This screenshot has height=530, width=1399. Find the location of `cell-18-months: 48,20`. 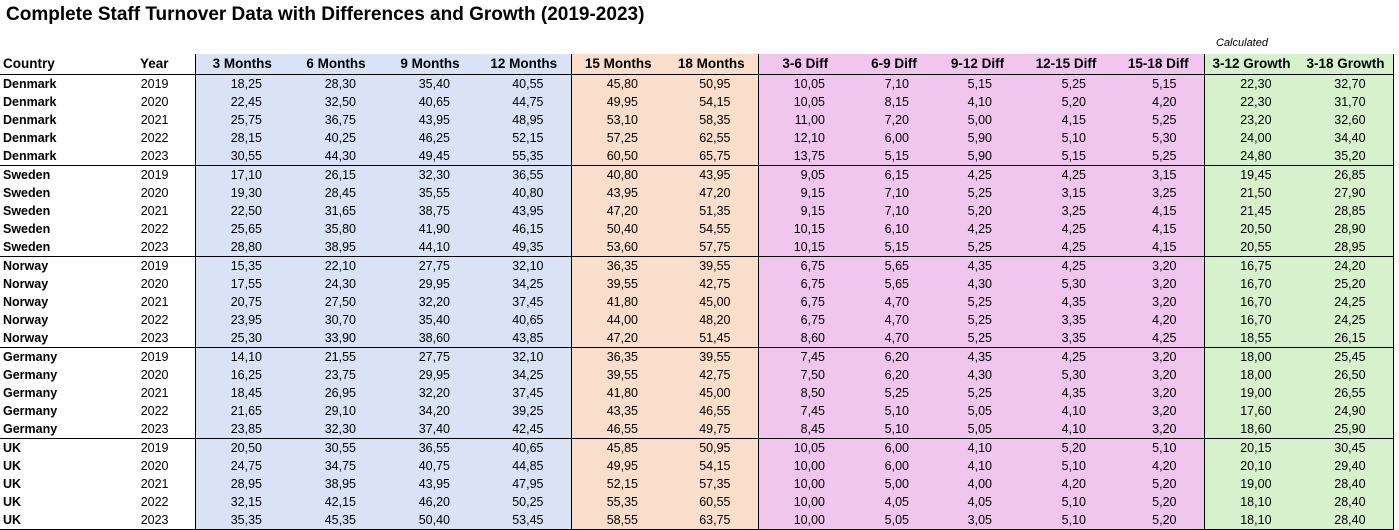

cell-18-months: 48,20 is located at coordinates (711, 320).